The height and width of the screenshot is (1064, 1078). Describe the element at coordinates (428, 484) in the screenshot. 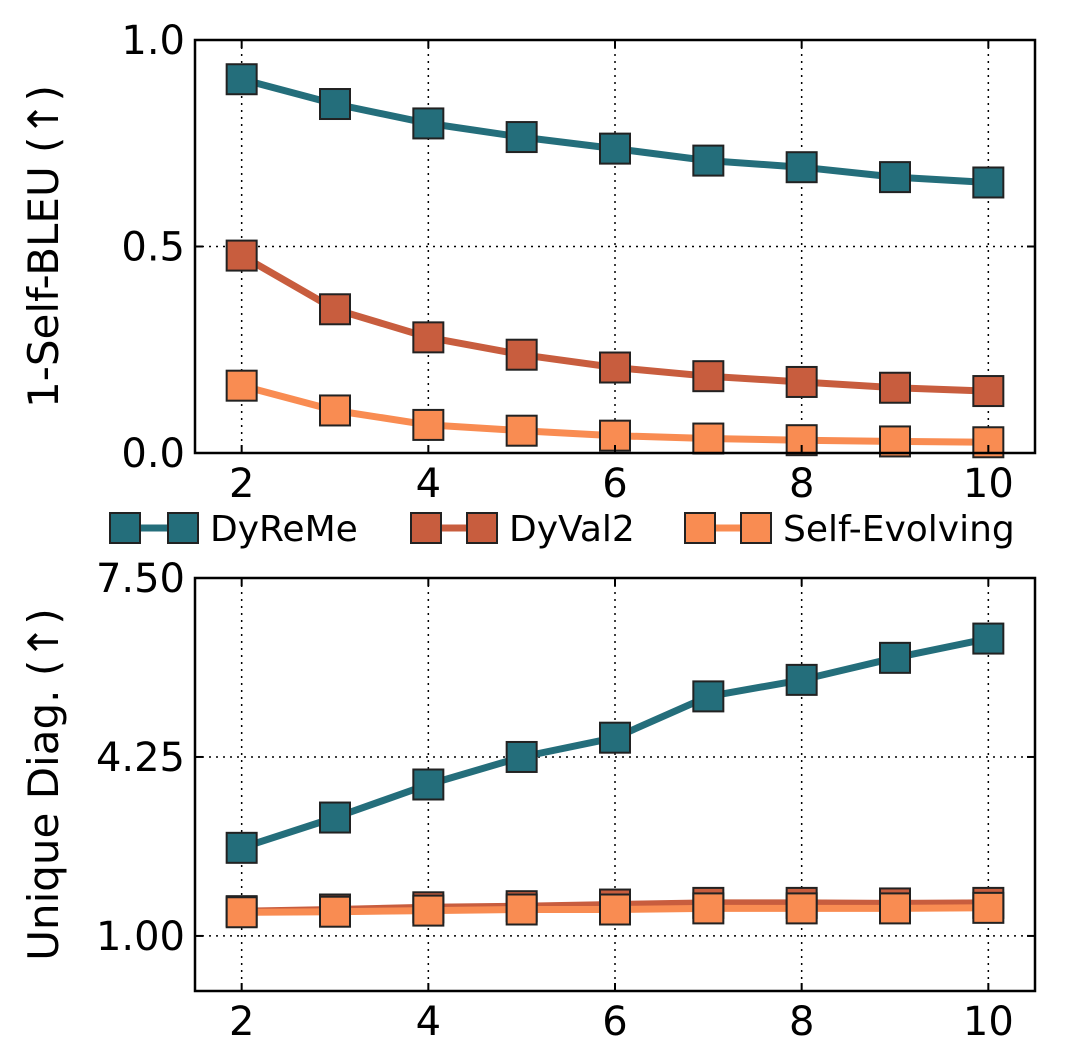

I see `self-bleu-xtick-label-4: 4` at that location.